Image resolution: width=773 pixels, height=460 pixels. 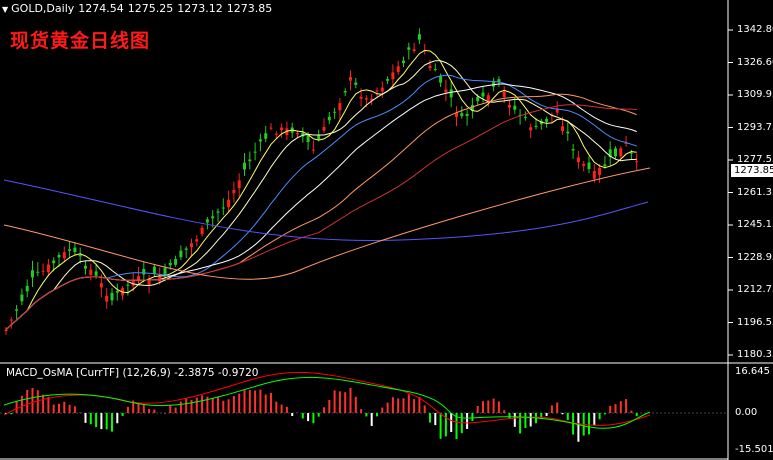 I want to click on chart-info-bar: ▼ GOLD,Daily 1274.54 1275.25 1273.12 1273.85, so click(x=139, y=9).